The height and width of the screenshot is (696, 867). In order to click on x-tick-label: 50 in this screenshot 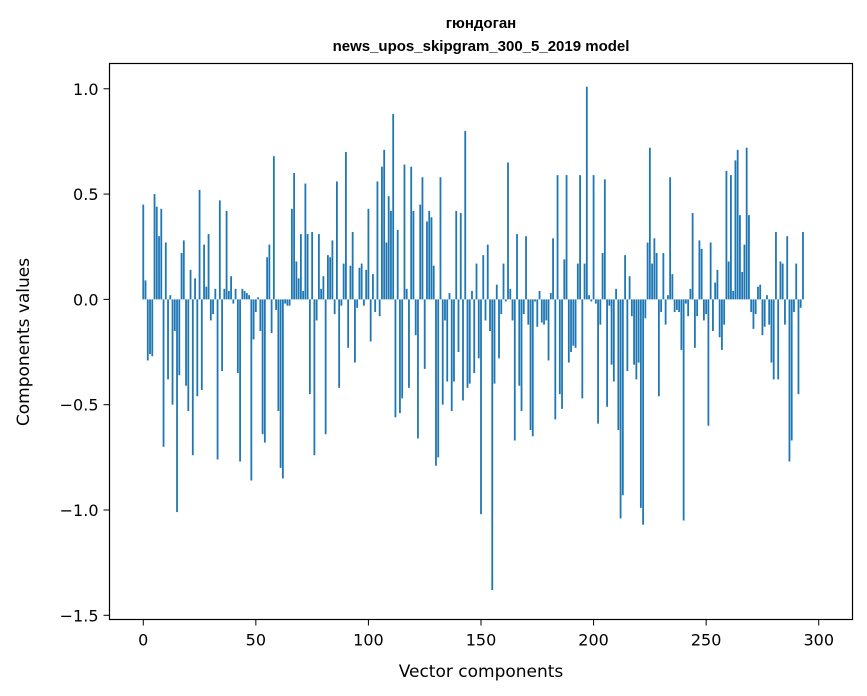, I will do `click(256, 640)`.